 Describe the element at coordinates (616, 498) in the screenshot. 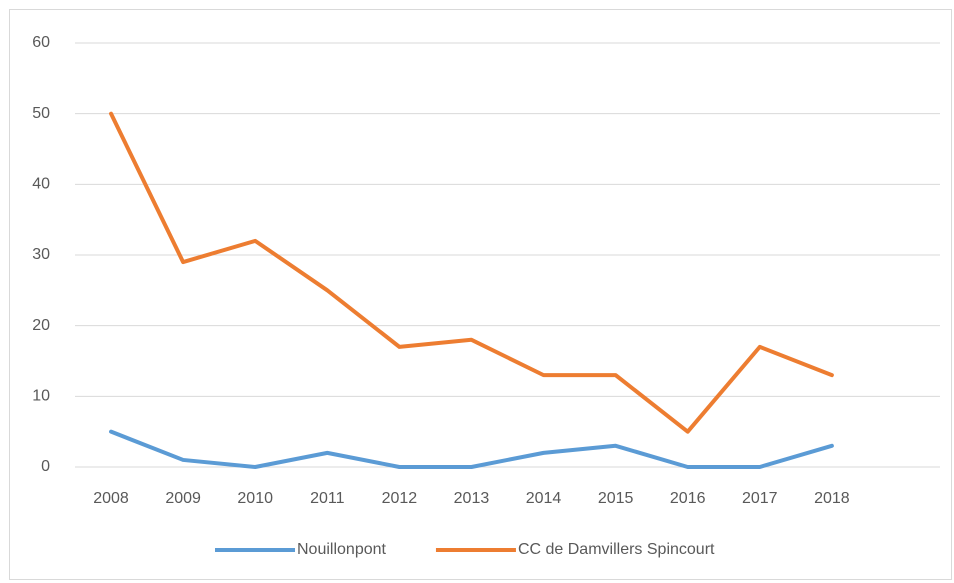

I see `x-tick-label: 2015` at that location.